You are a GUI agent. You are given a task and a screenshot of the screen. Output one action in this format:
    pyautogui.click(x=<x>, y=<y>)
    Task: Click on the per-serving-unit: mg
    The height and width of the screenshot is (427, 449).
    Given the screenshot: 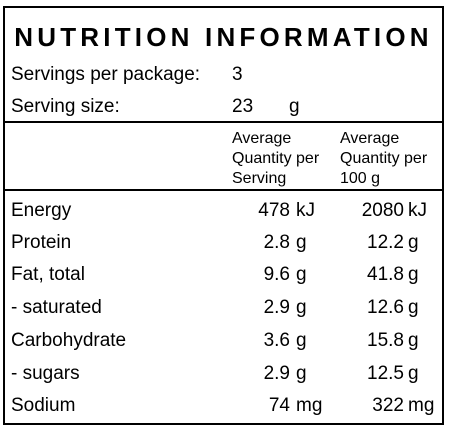 What is the action you would take?
    pyautogui.click(x=309, y=405)
    